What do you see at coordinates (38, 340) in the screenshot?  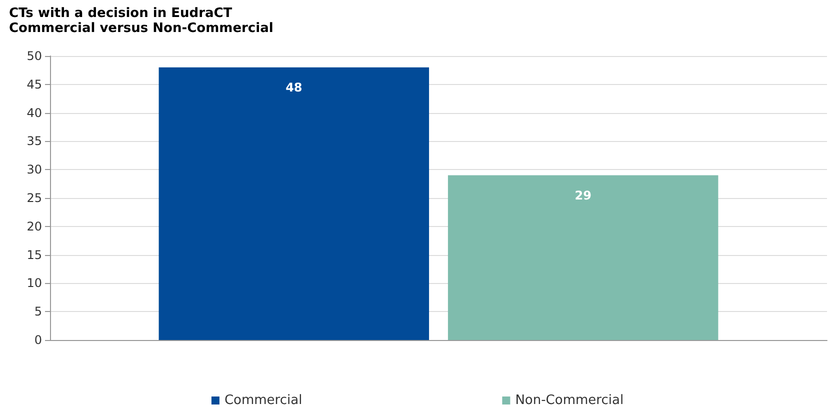 I see `y-tick-label: 0` at bounding box center [38, 340].